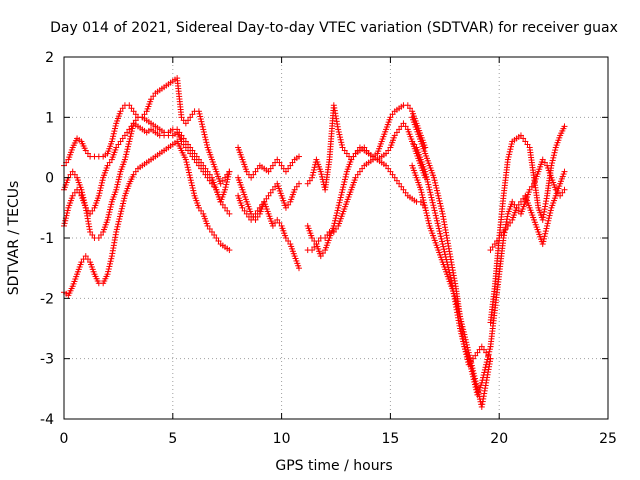 This screenshot has width=640, height=480. What do you see at coordinates (333, 466) in the screenshot?
I see `x-axis-label: GPS time / hours` at bounding box center [333, 466].